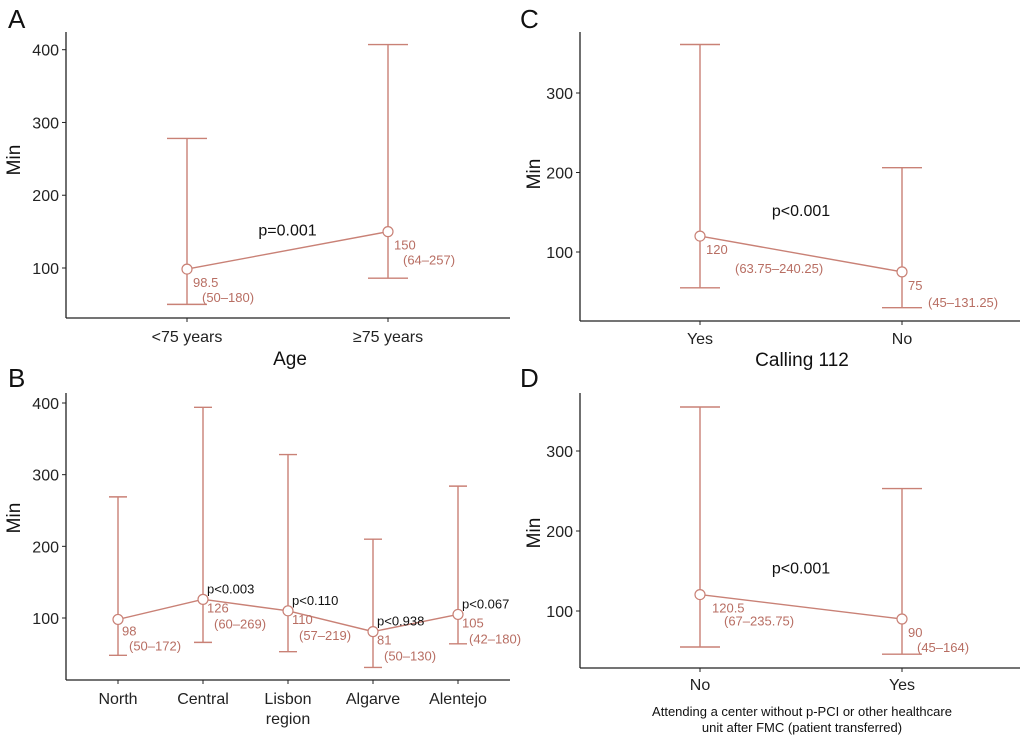 The height and width of the screenshot is (736, 1024). I want to click on x-tick-label-line: North, so click(117, 699).